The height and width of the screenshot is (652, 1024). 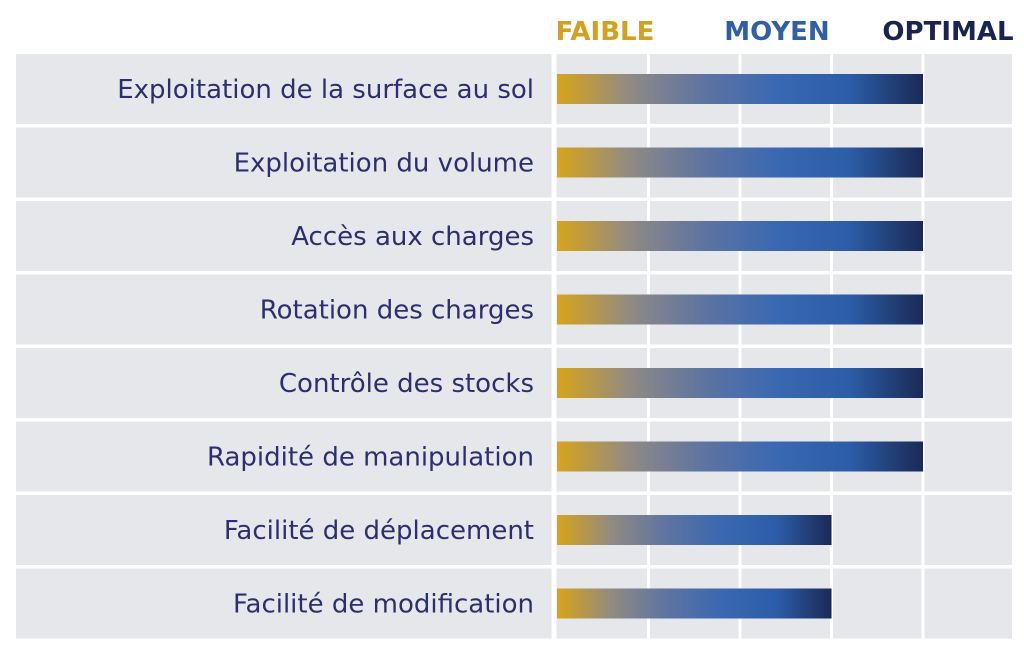 What do you see at coordinates (947, 32) in the screenshot?
I see `level-label-optimal: OPTIMAL` at bounding box center [947, 32].